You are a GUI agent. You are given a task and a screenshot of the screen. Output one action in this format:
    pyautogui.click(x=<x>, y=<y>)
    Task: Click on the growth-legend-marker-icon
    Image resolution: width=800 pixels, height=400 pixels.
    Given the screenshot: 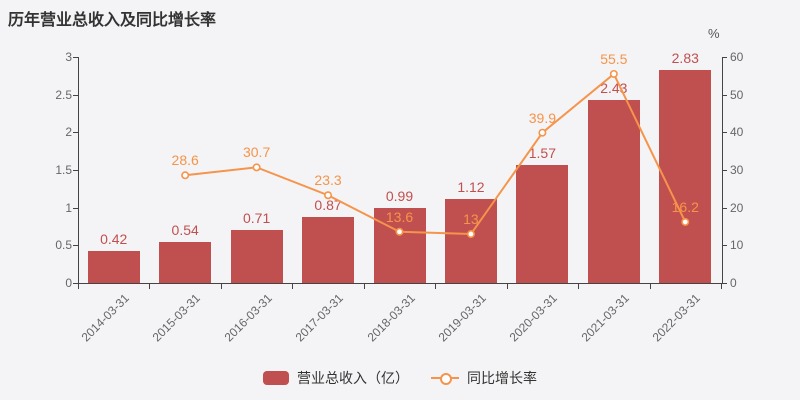 What is the action you would take?
    pyautogui.click(x=445, y=378)
    